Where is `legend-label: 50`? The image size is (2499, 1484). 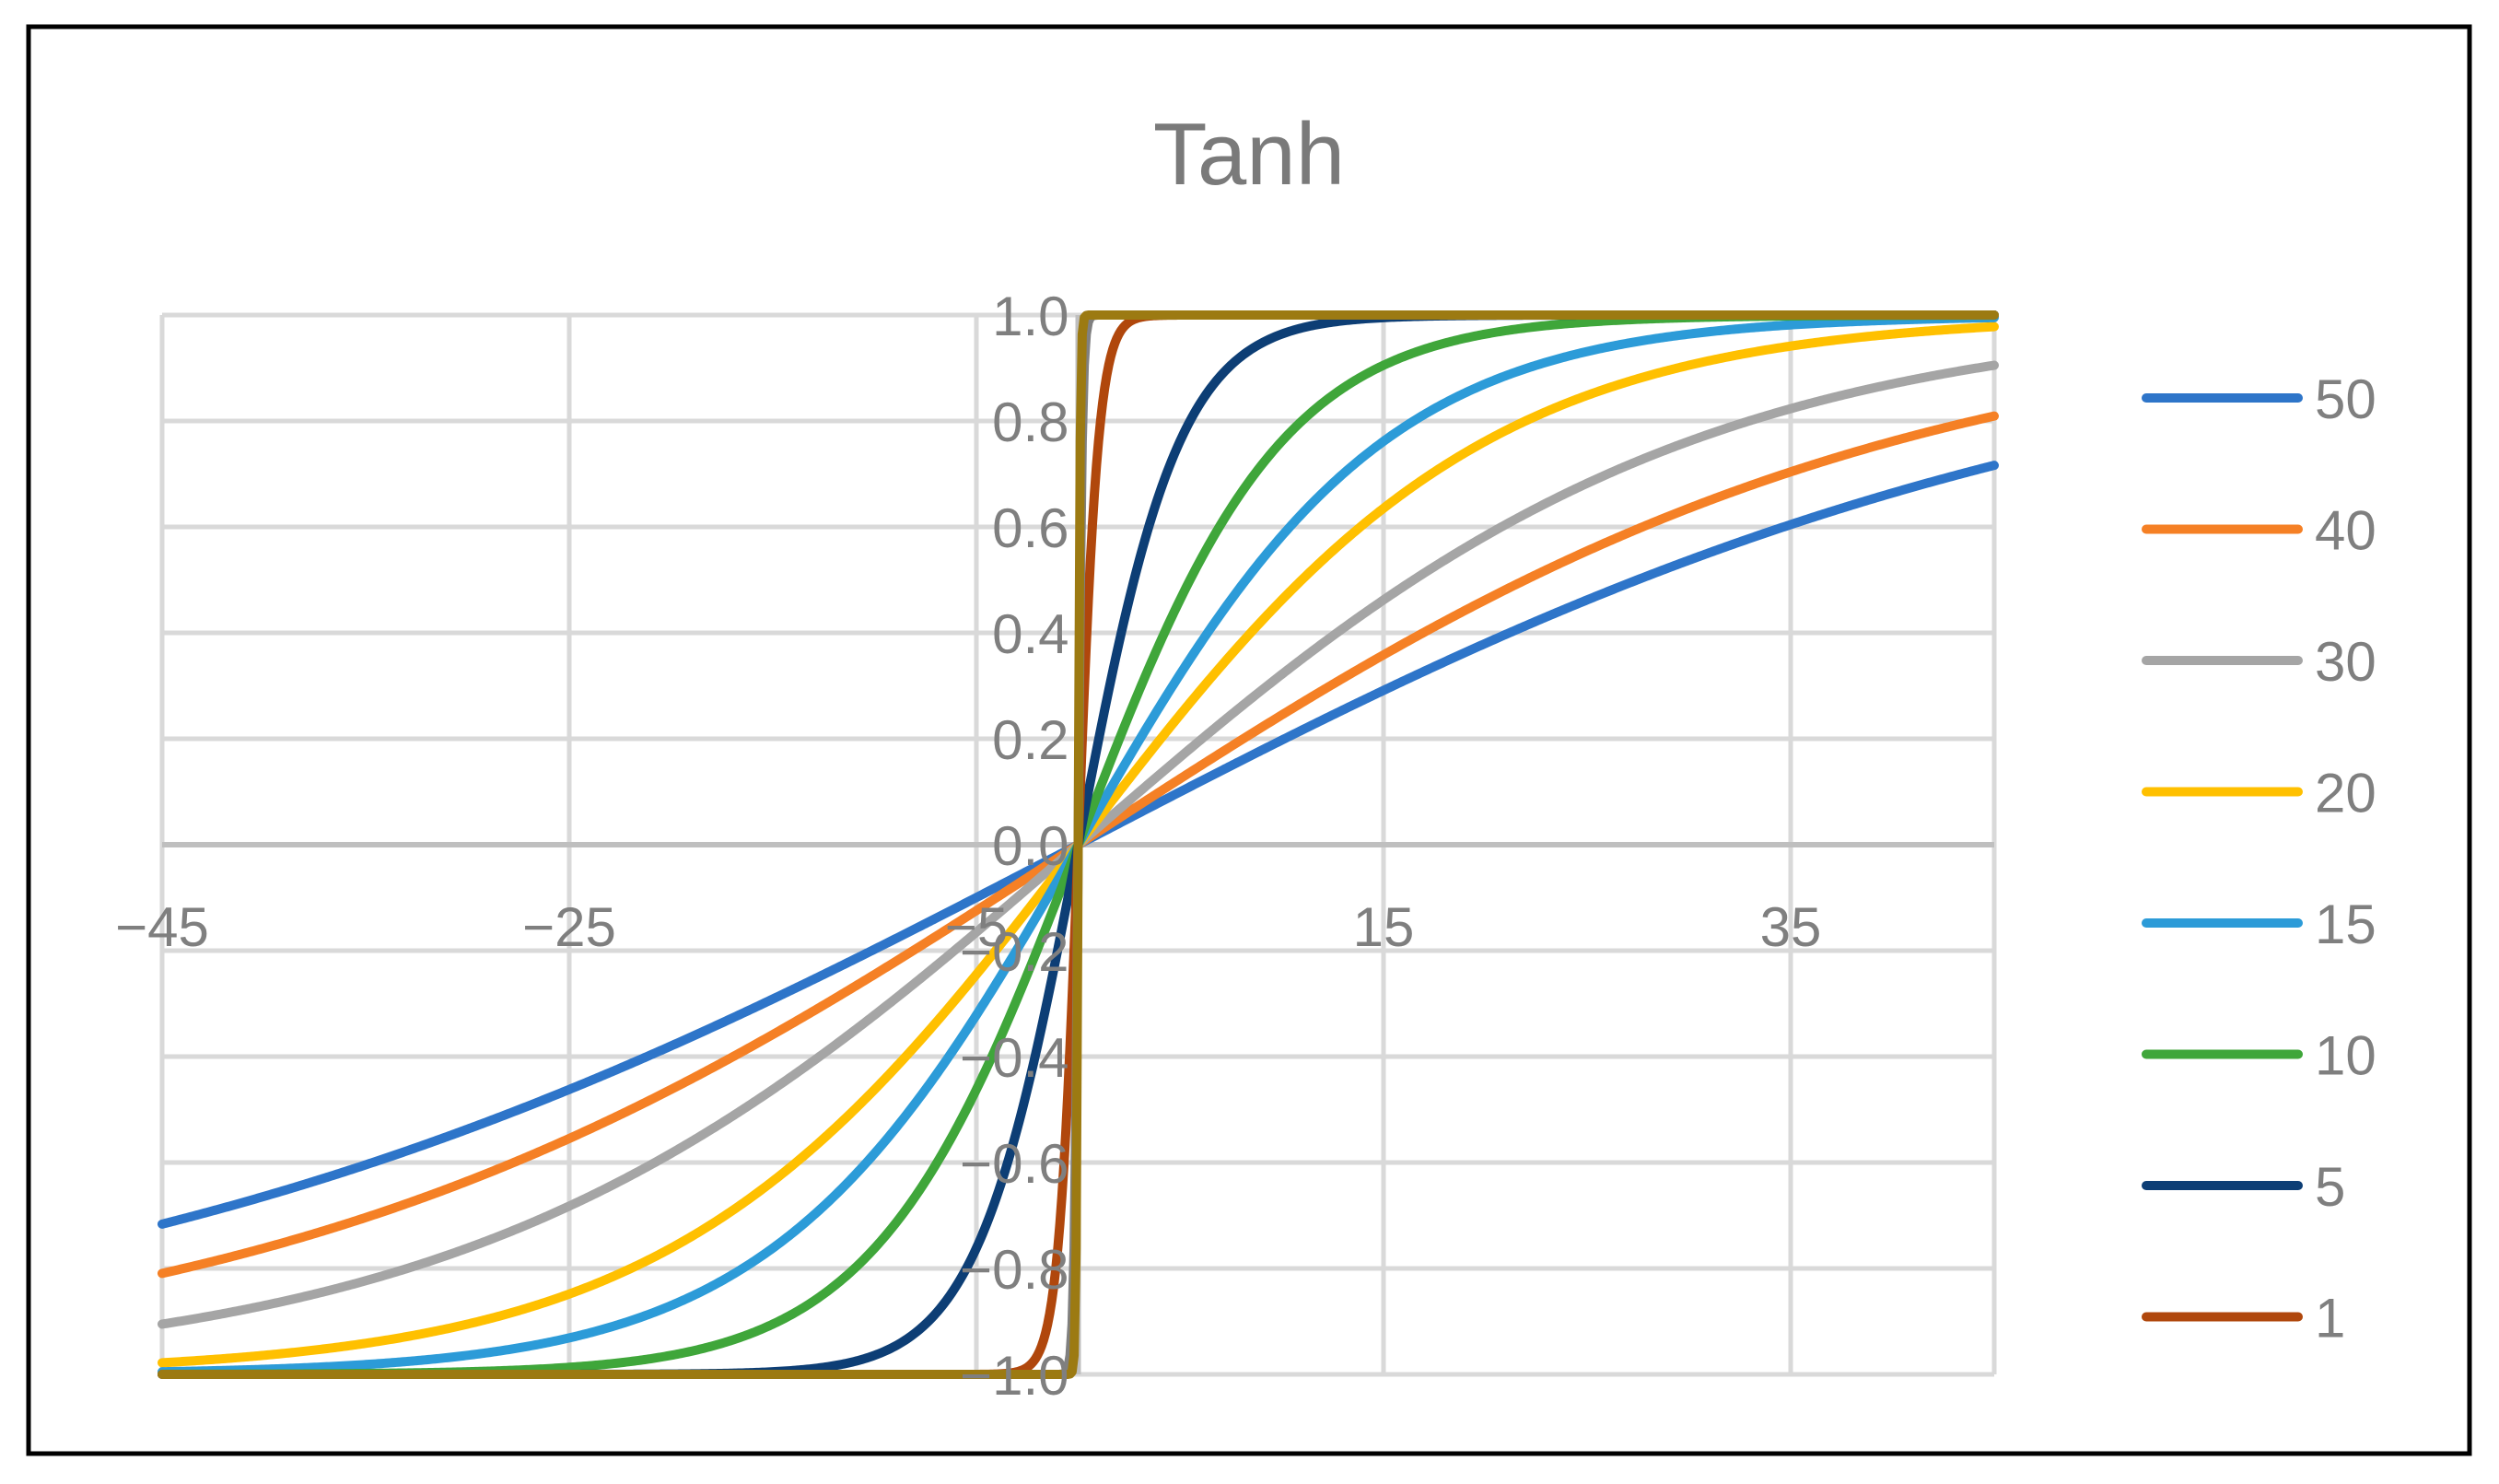
legend-label: 50 is located at coordinates (2345, 399).